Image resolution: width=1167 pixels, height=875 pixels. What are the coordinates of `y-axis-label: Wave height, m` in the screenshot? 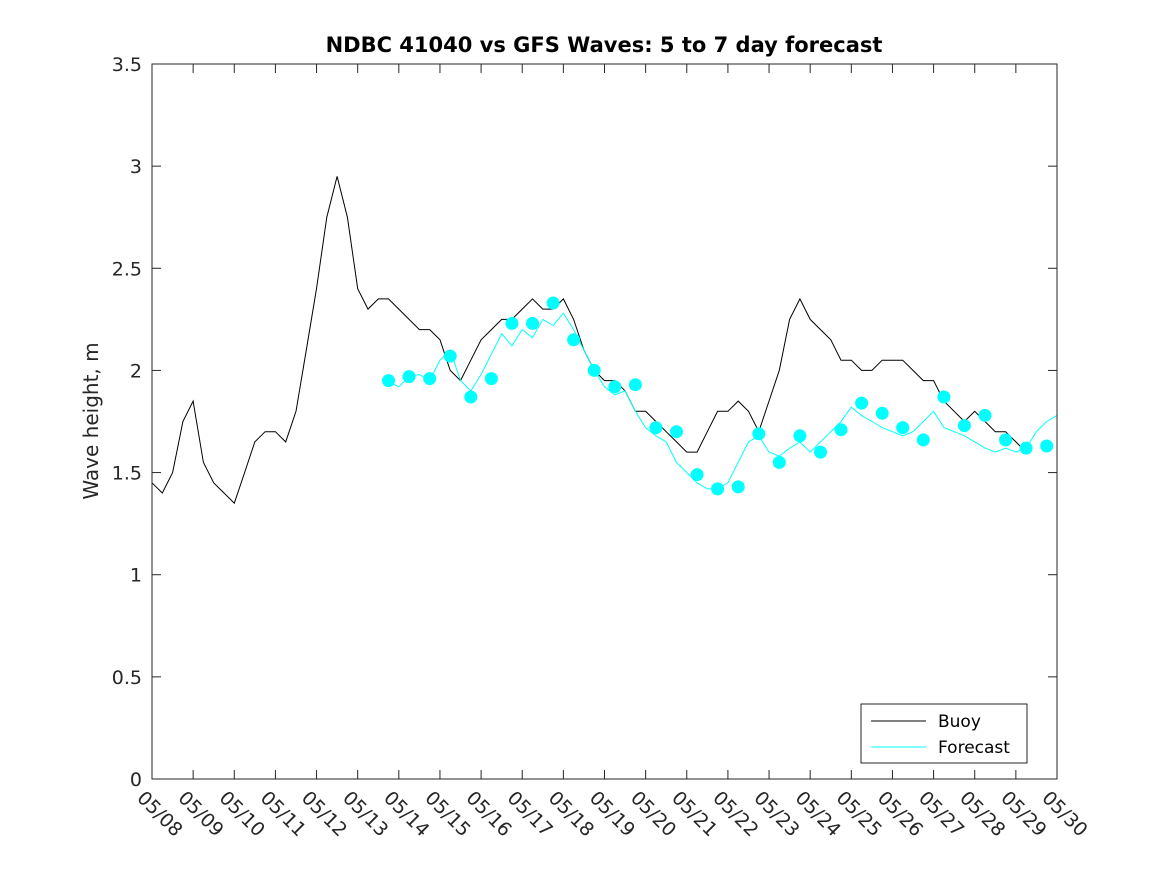 It's located at (91, 420).